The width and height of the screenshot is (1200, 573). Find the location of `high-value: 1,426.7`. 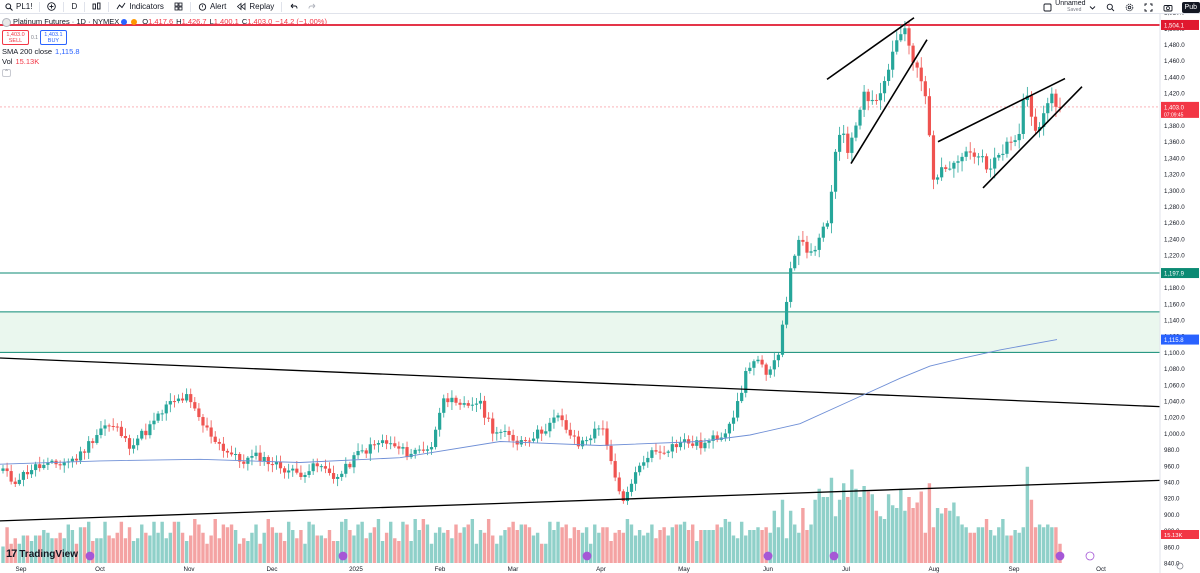

high-value: 1,426.7 is located at coordinates (194, 21).